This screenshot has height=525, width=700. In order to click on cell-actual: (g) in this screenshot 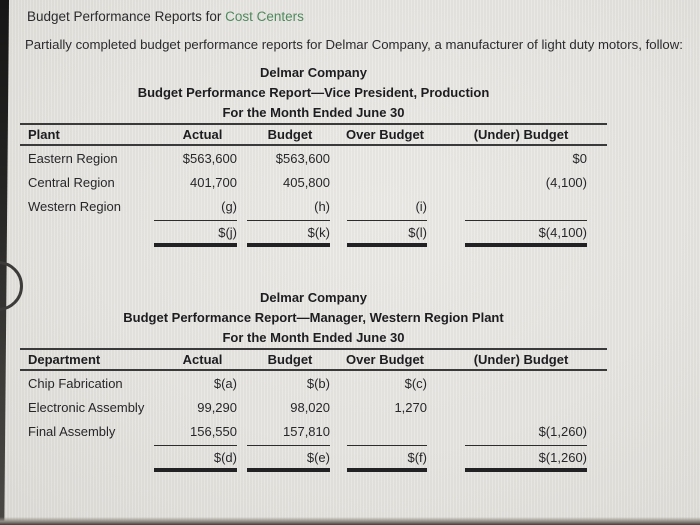, I will do `click(229, 206)`.